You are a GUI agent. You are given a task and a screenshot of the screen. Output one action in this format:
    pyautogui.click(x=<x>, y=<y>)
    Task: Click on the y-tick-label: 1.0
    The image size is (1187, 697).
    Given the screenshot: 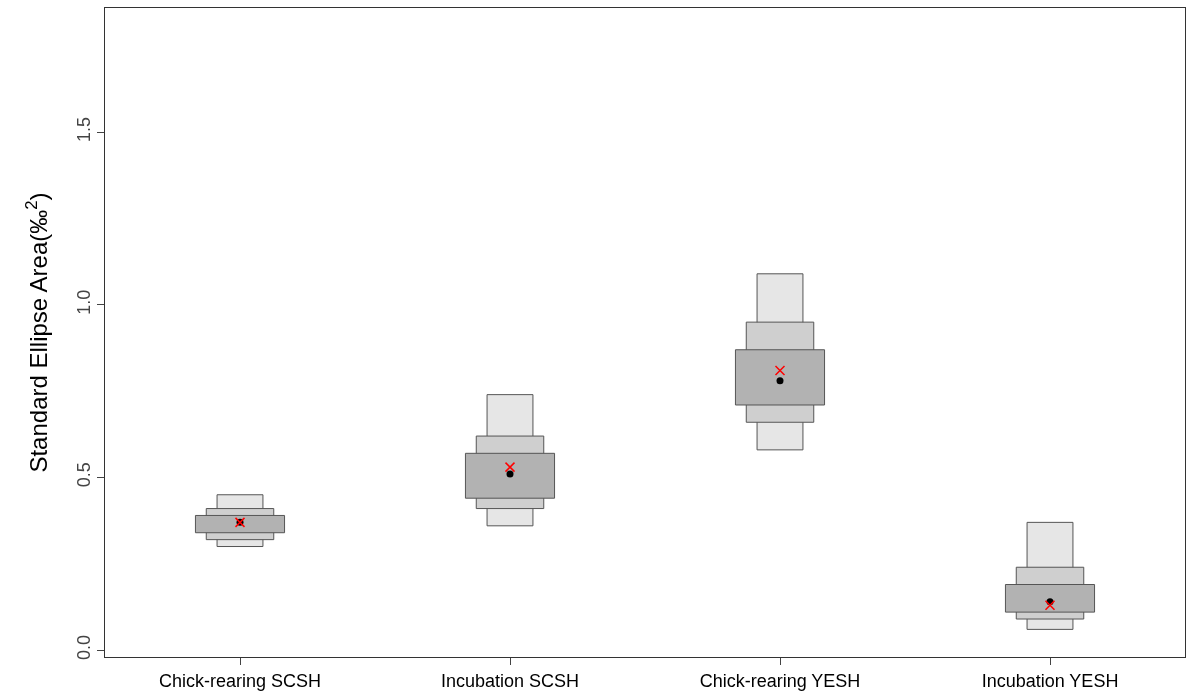 What is the action you would take?
    pyautogui.click(x=83, y=302)
    